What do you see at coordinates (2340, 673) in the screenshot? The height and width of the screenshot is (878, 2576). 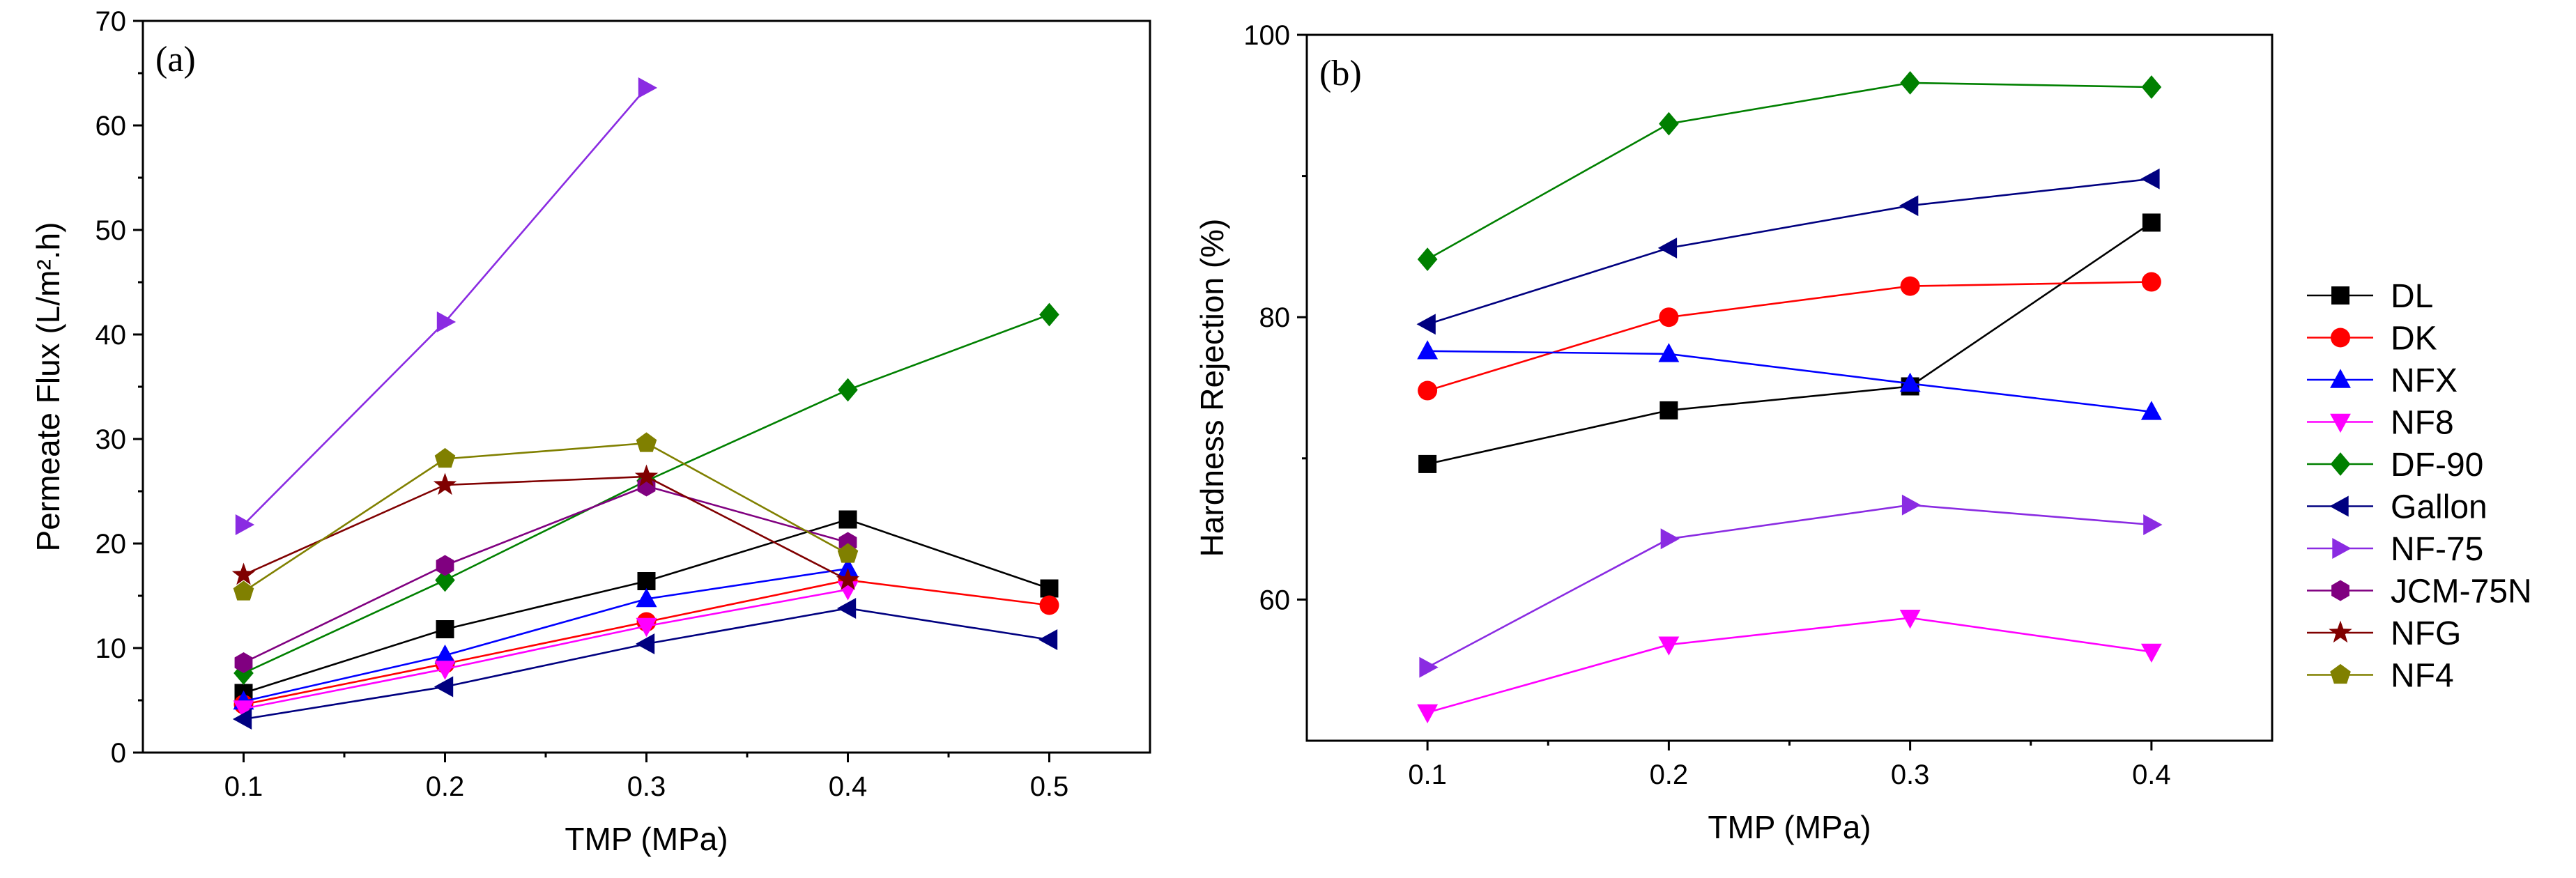 I see `legend-marker-nf4` at bounding box center [2340, 673].